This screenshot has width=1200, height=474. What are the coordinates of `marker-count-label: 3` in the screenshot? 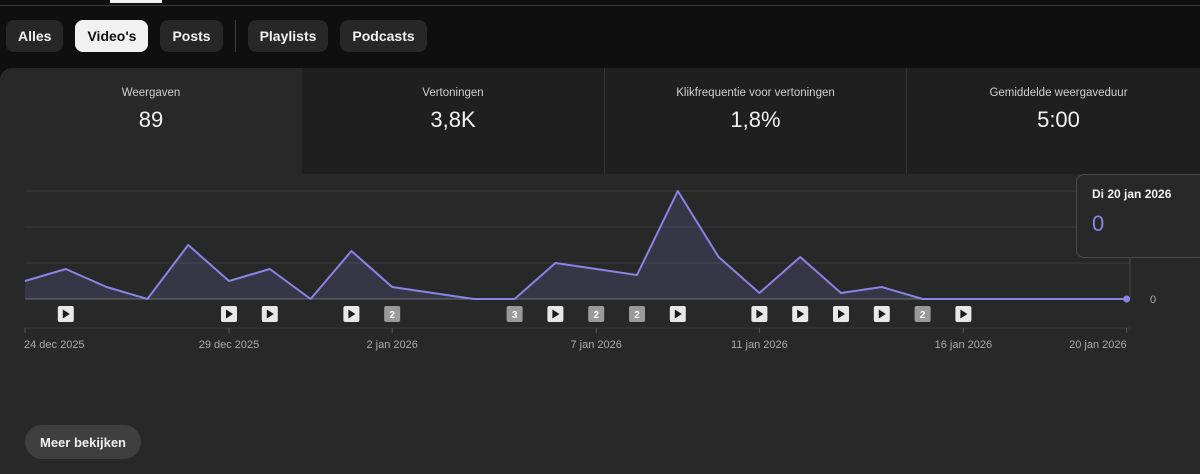 It's located at (515, 315).